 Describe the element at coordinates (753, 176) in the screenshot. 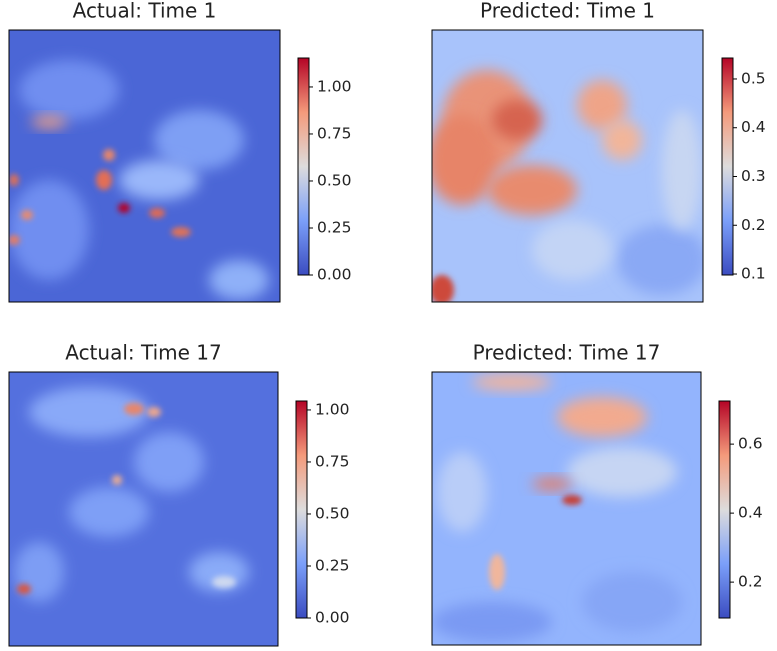

I see `colorbar-tick-label: 0.3` at that location.